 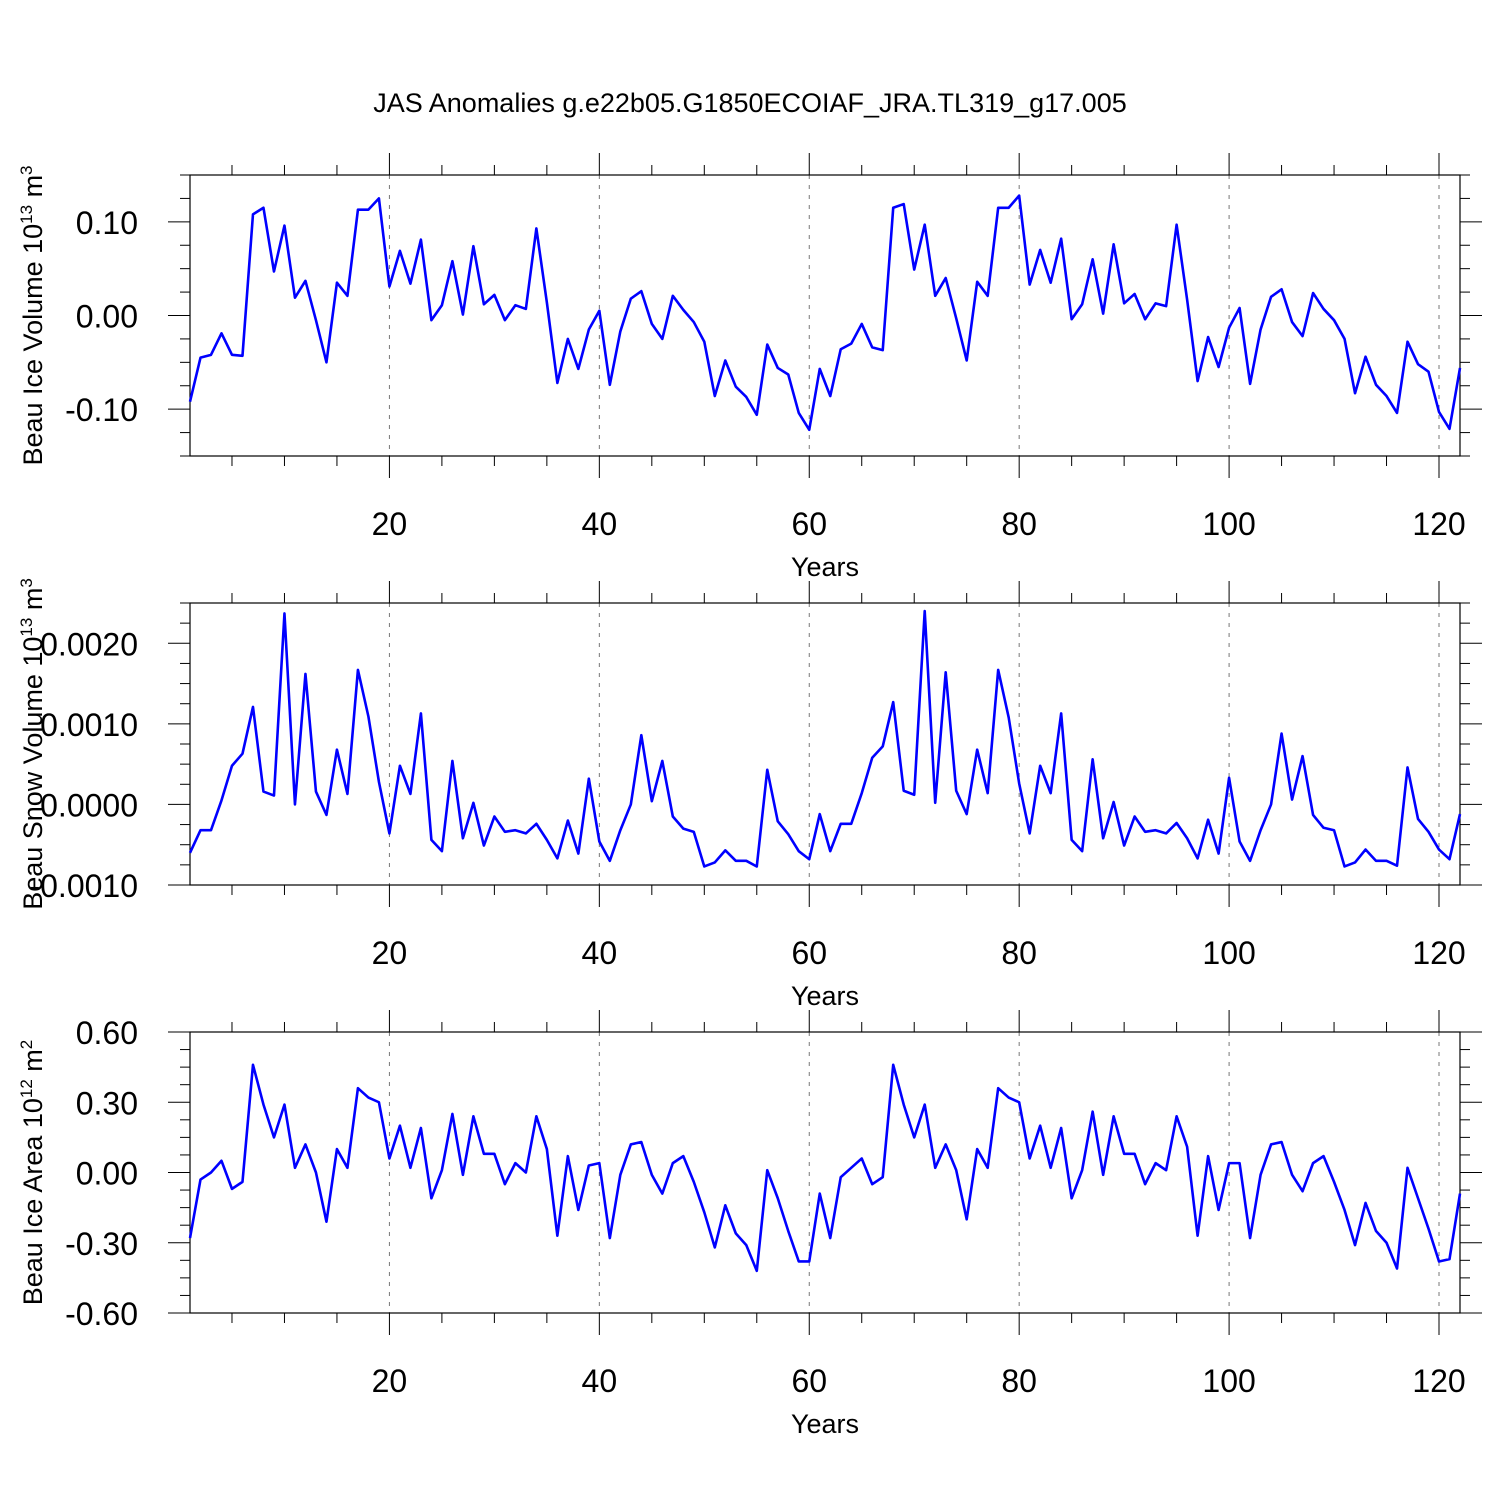 What do you see at coordinates (83, 886) in the screenshot?
I see `y-tick-label: -0.0010` at bounding box center [83, 886].